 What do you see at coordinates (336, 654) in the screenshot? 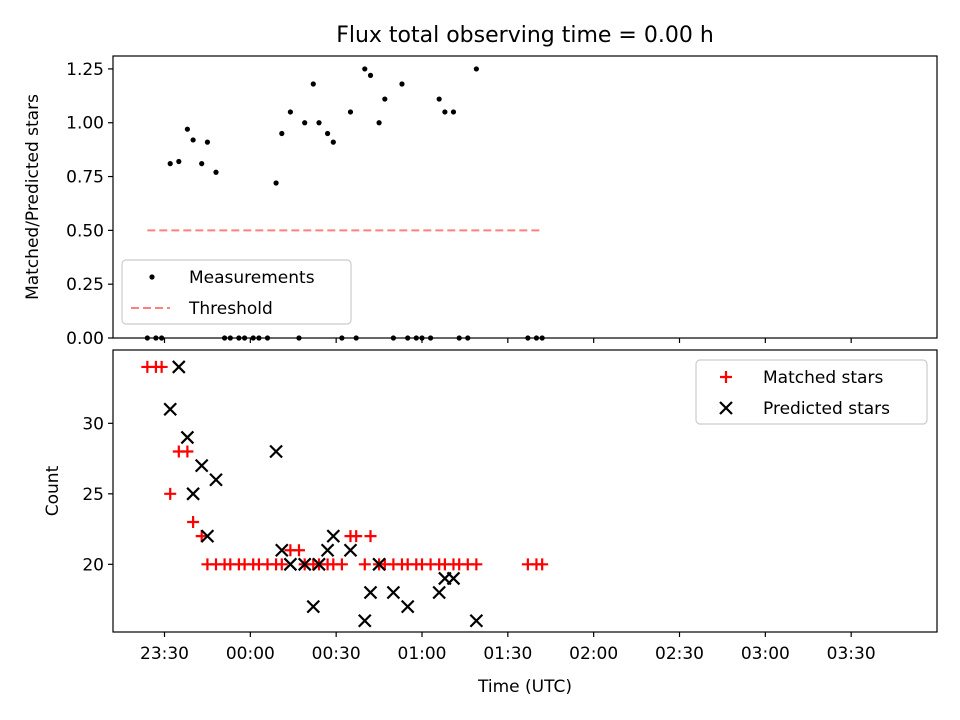
I see `x-tick-label: 00:30` at bounding box center [336, 654].